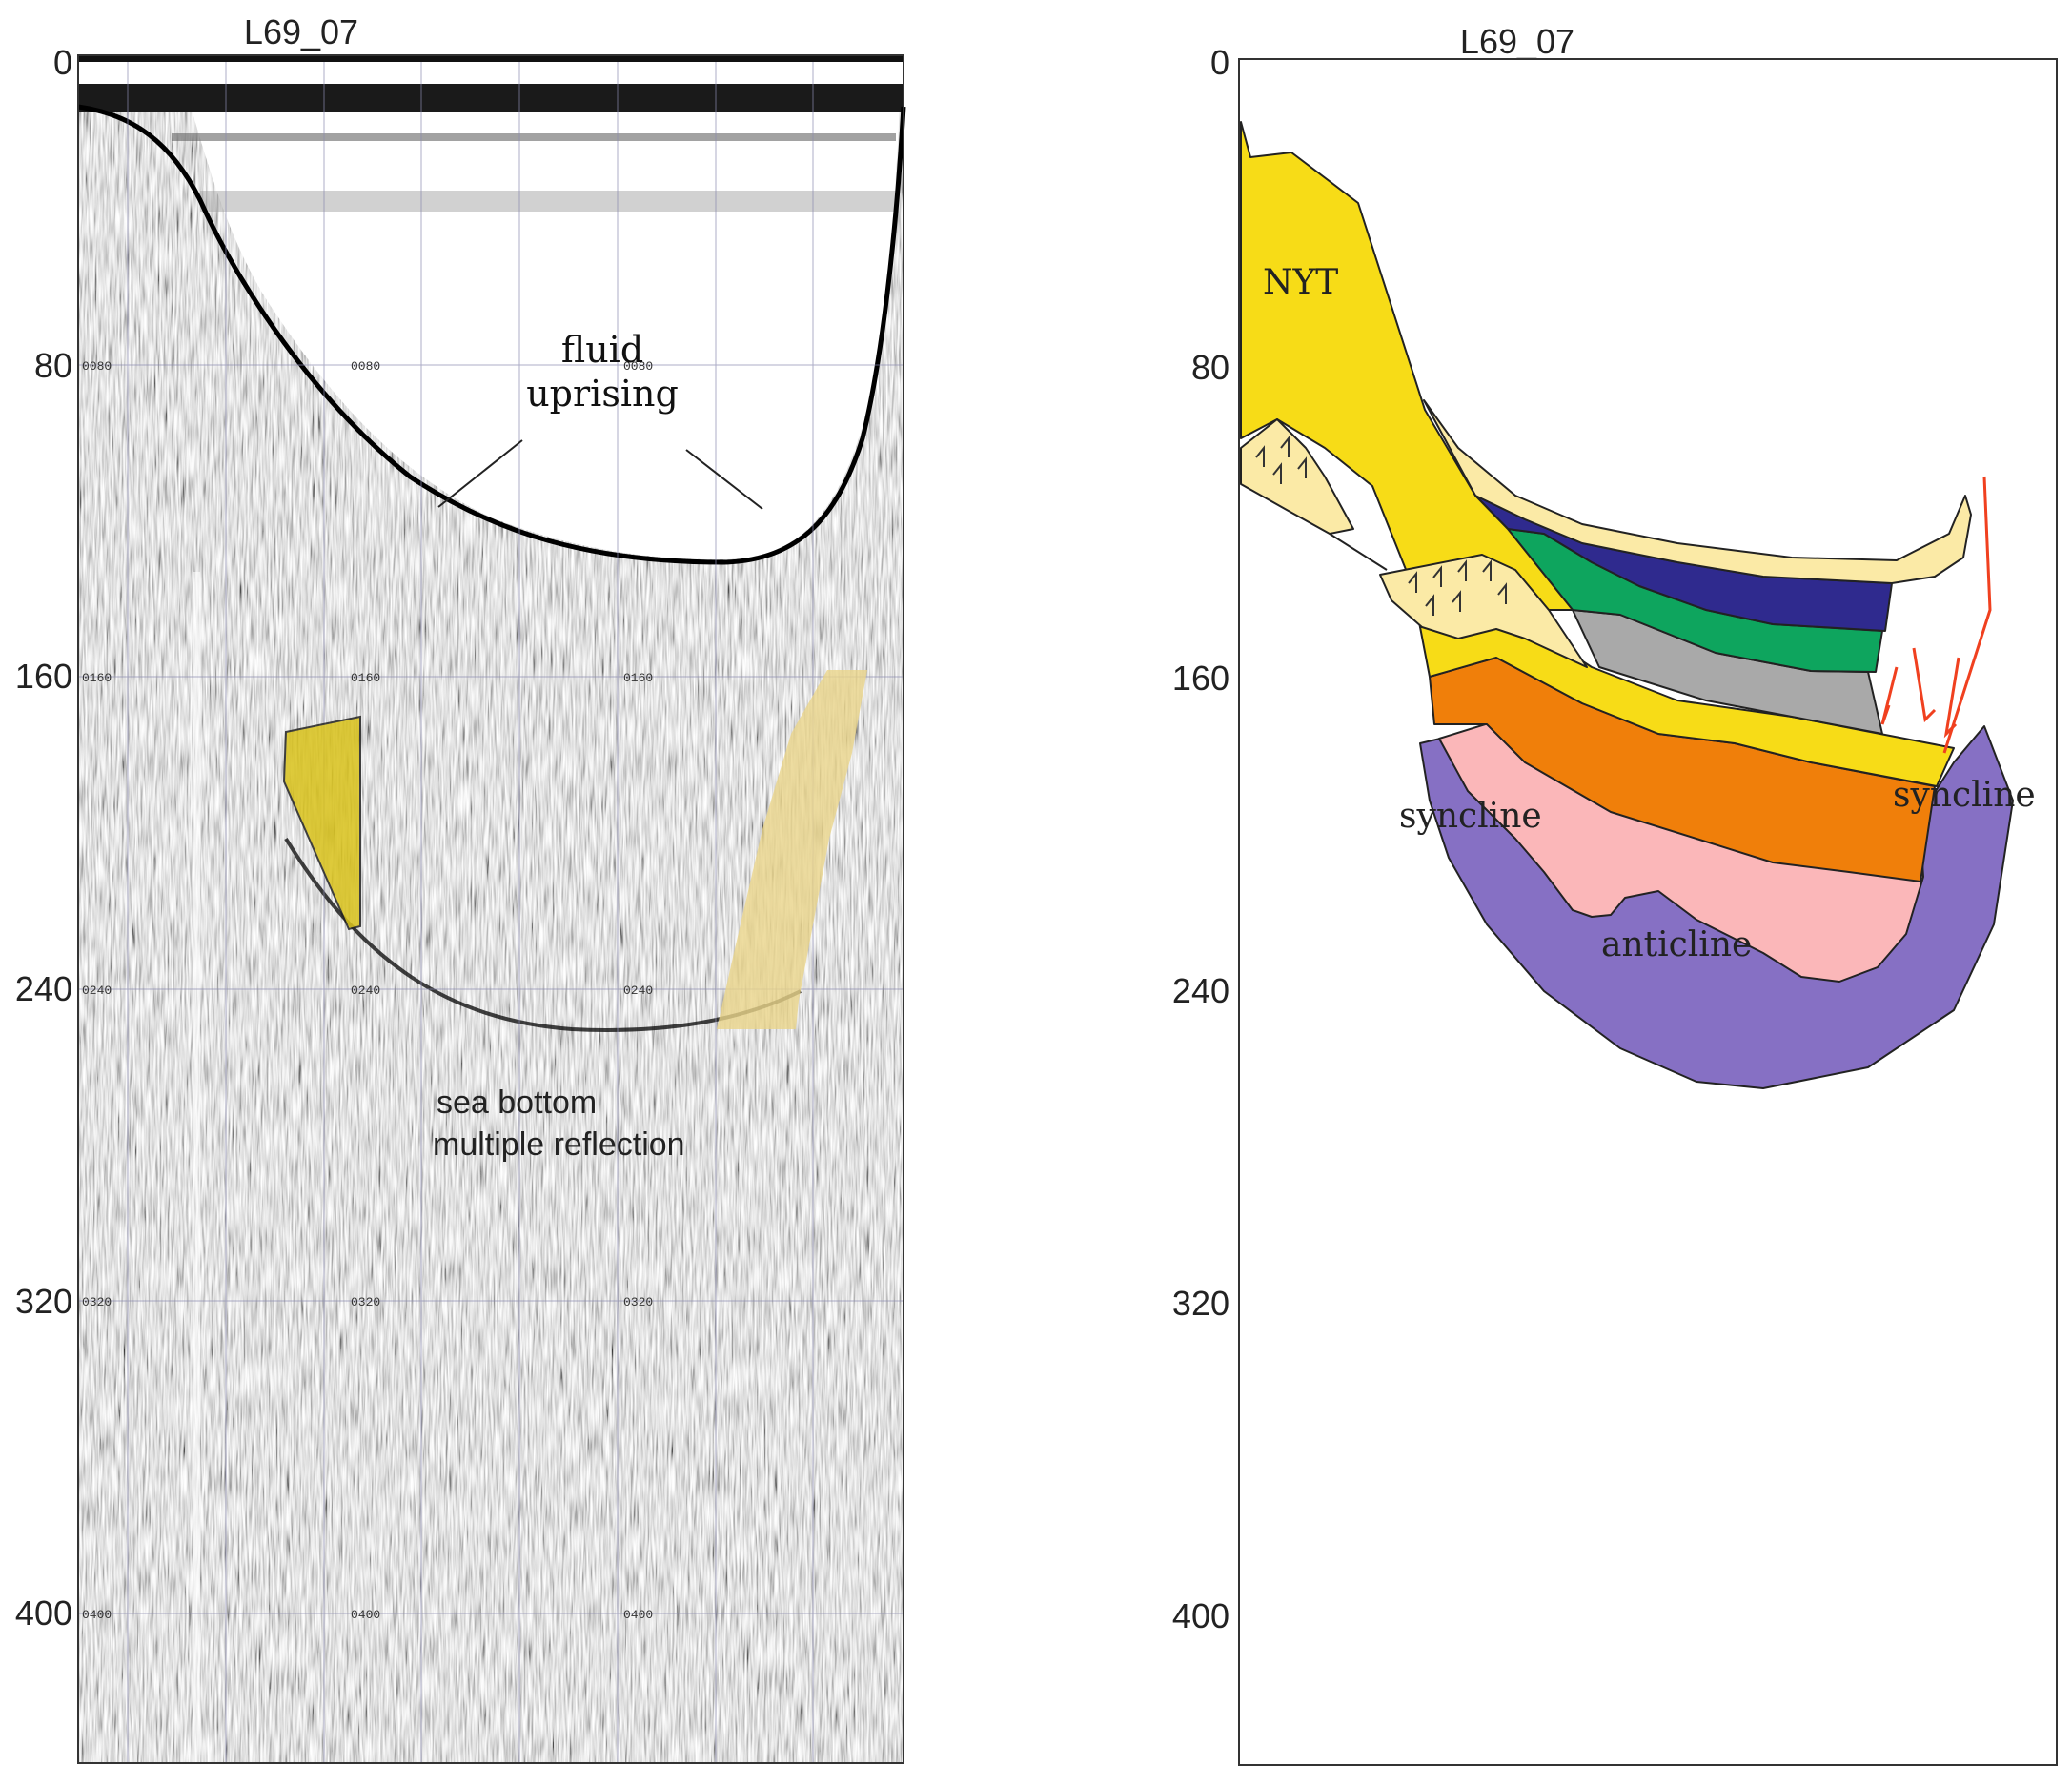 The image size is (2072, 1785). What do you see at coordinates (792, 850) in the screenshot?
I see `highlighted-body-right` at bounding box center [792, 850].